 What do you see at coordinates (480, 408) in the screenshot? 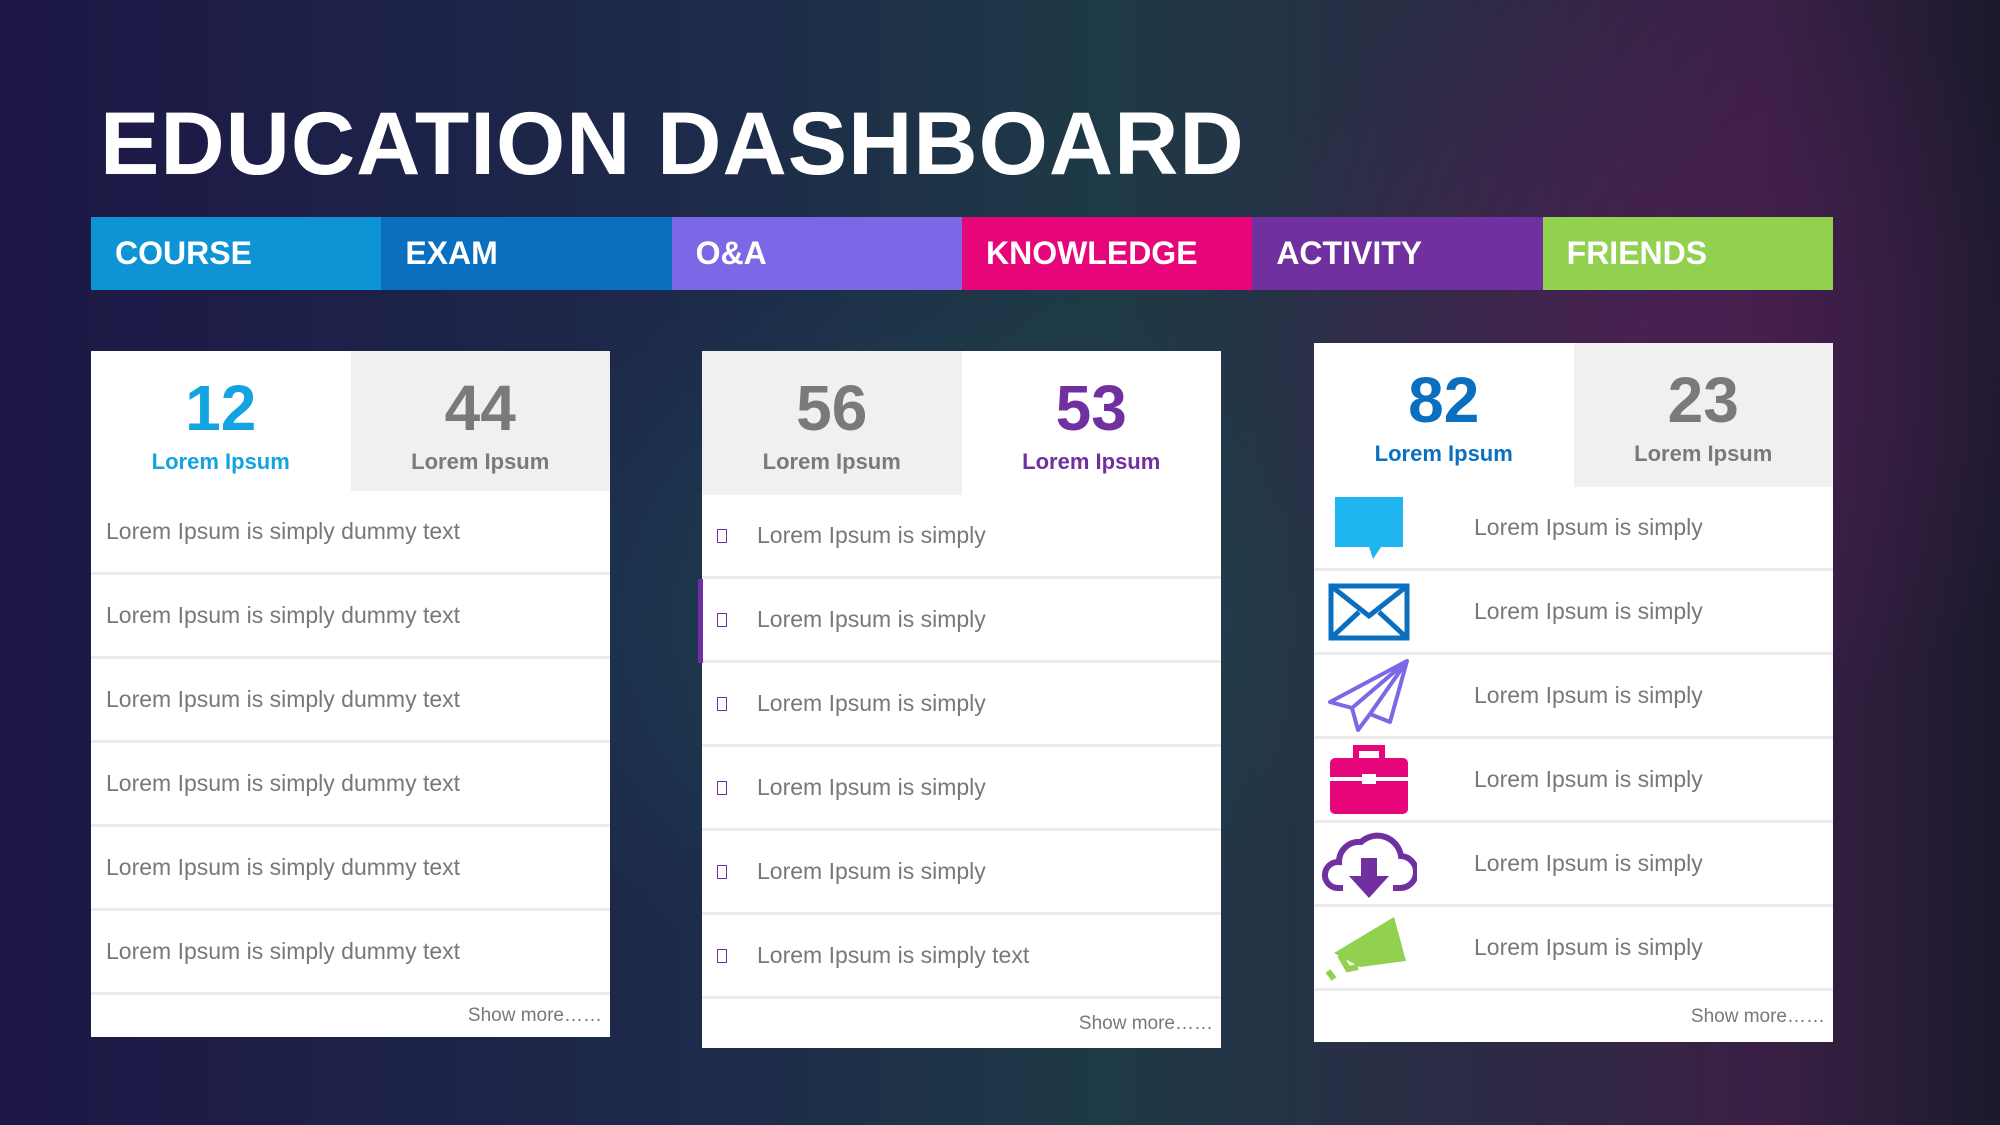
I see `stat-value: 44` at bounding box center [480, 408].